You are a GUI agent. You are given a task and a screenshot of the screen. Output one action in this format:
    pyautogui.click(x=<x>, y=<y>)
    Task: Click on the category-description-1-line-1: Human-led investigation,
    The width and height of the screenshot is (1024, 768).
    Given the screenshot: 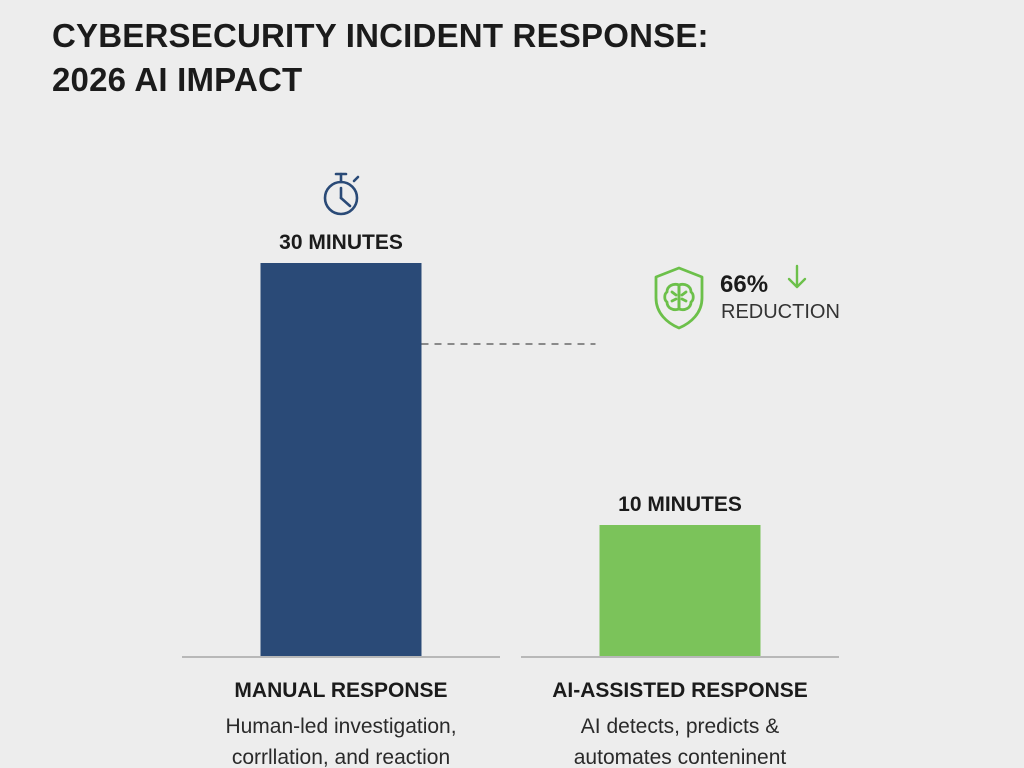 What is the action you would take?
    pyautogui.click(x=340, y=726)
    